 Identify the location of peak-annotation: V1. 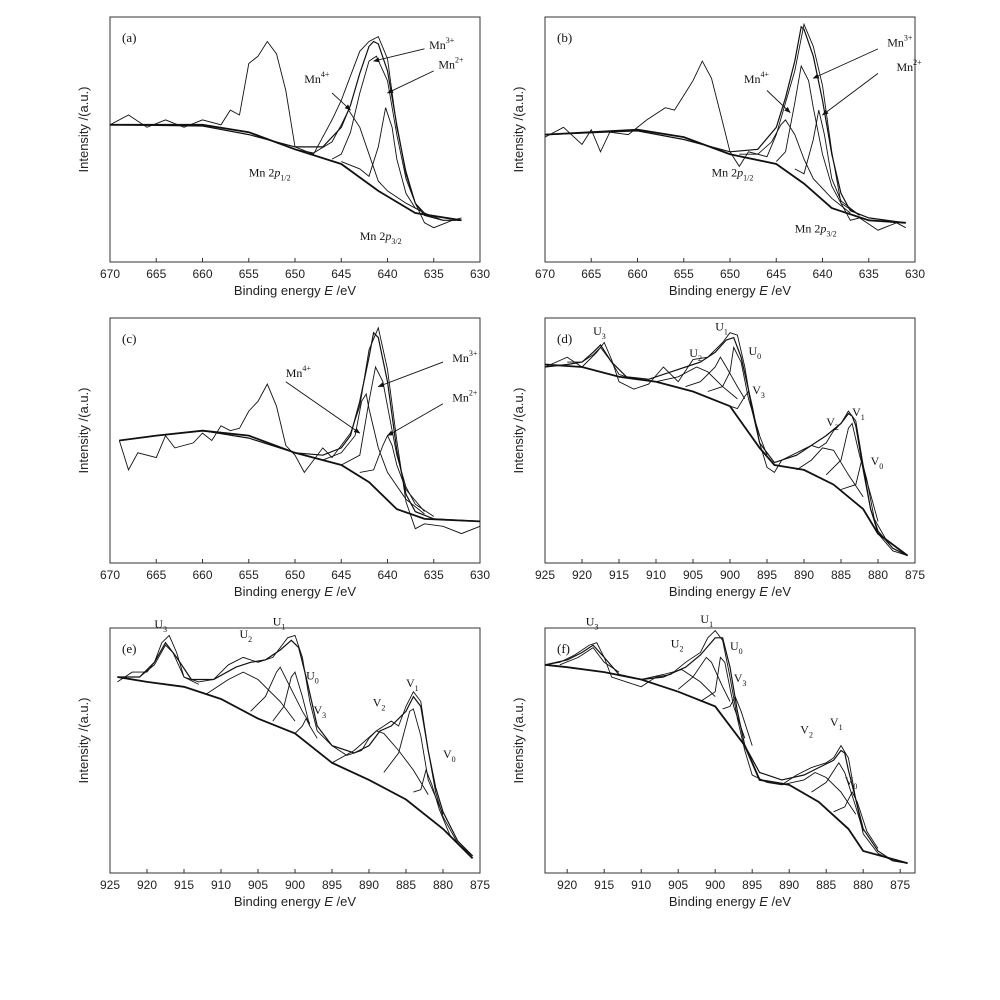
(858, 413).